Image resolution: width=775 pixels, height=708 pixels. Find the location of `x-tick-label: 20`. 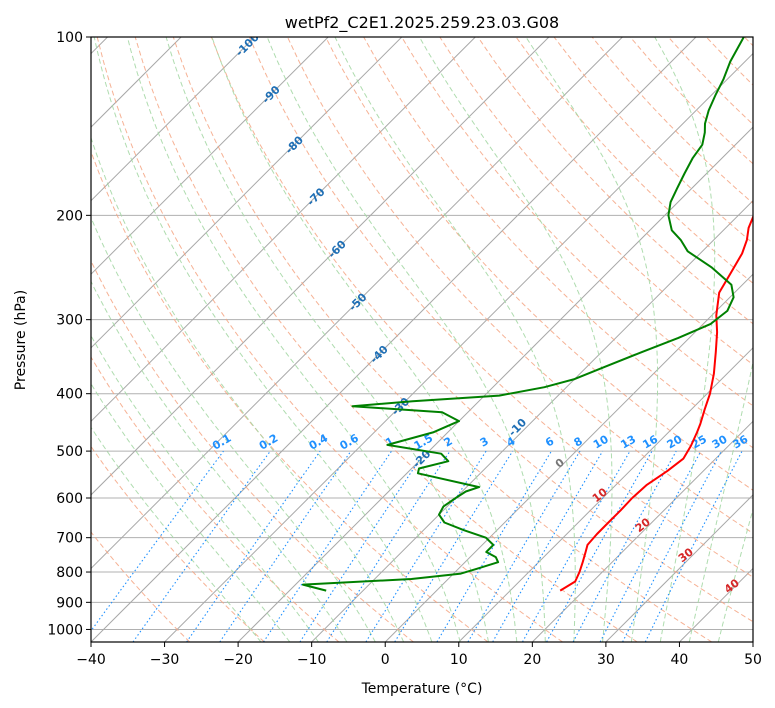

x-tick-label: 20 is located at coordinates (532, 660).